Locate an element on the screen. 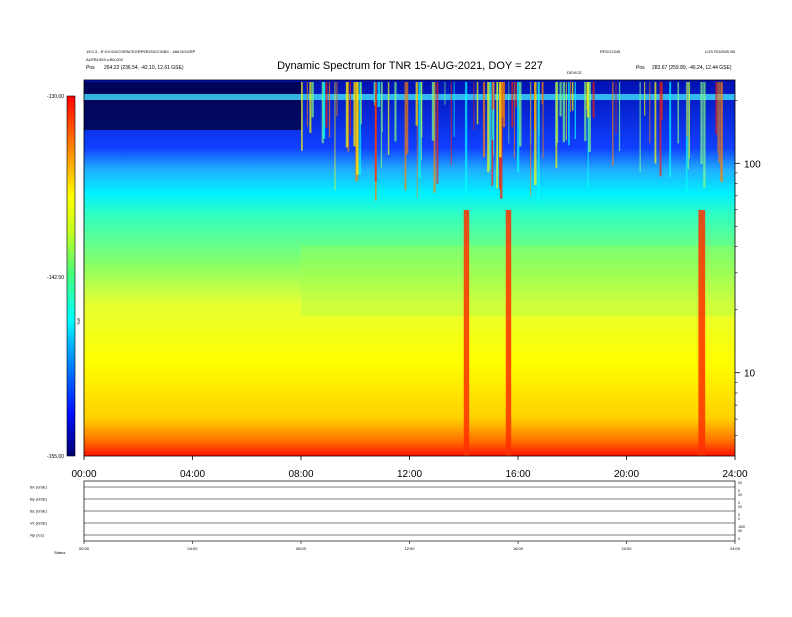 Image resolution: width=792 pixels, height=617 pixels. pos-label-right: Pos is located at coordinates (640, 68).